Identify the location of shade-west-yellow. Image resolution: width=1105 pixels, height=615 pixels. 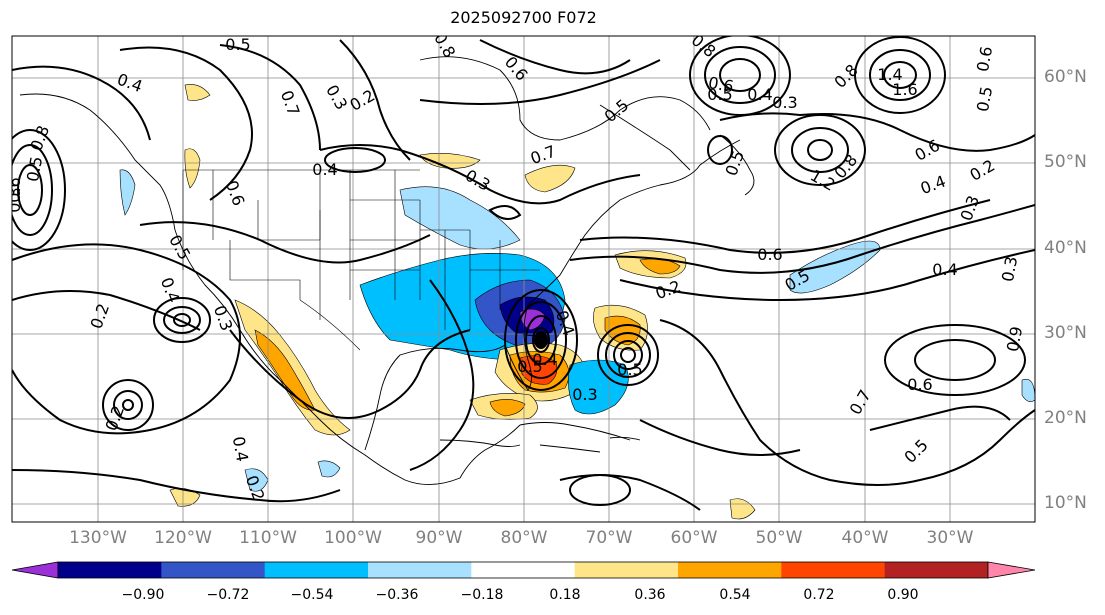
(192, 168).